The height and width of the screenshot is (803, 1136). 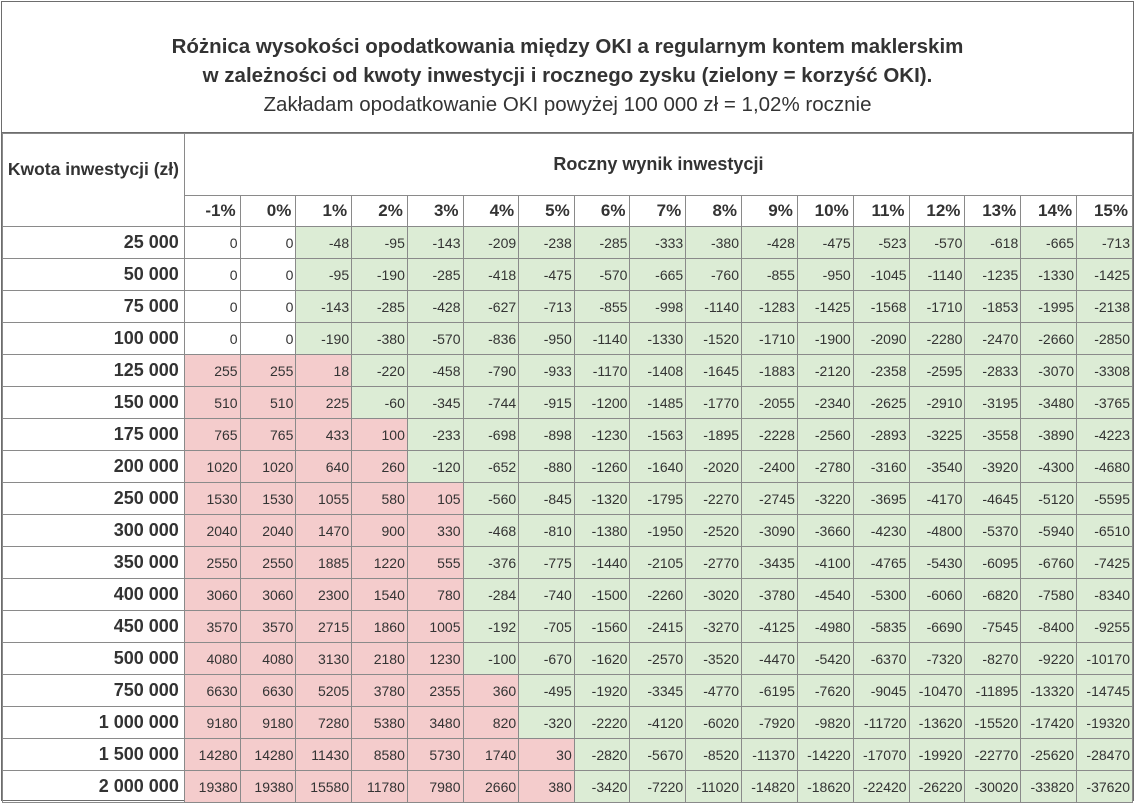 I want to click on tax-difference-cell: -10470, so click(x=937, y=690).